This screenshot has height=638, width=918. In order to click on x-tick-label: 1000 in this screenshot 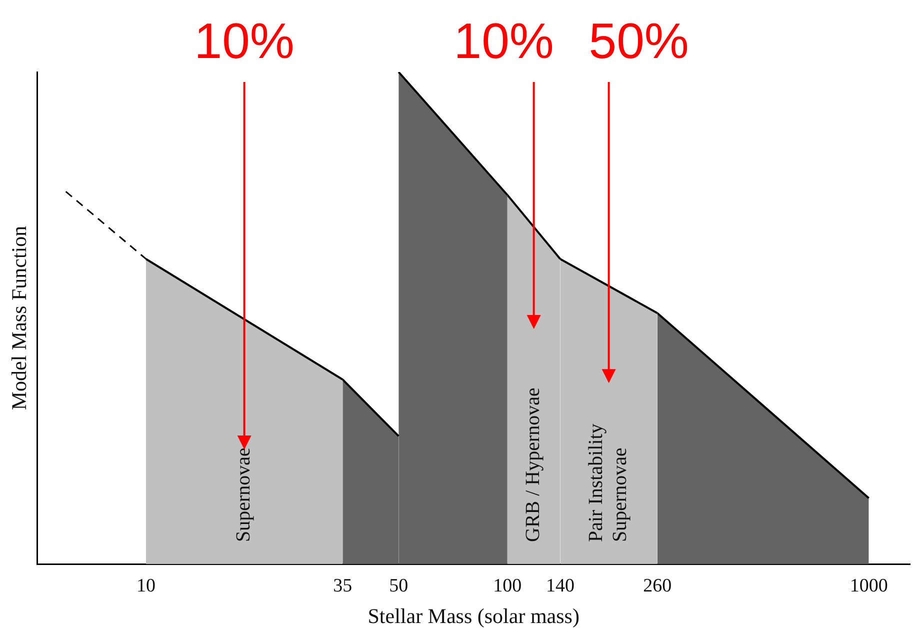, I will do `click(869, 585)`.